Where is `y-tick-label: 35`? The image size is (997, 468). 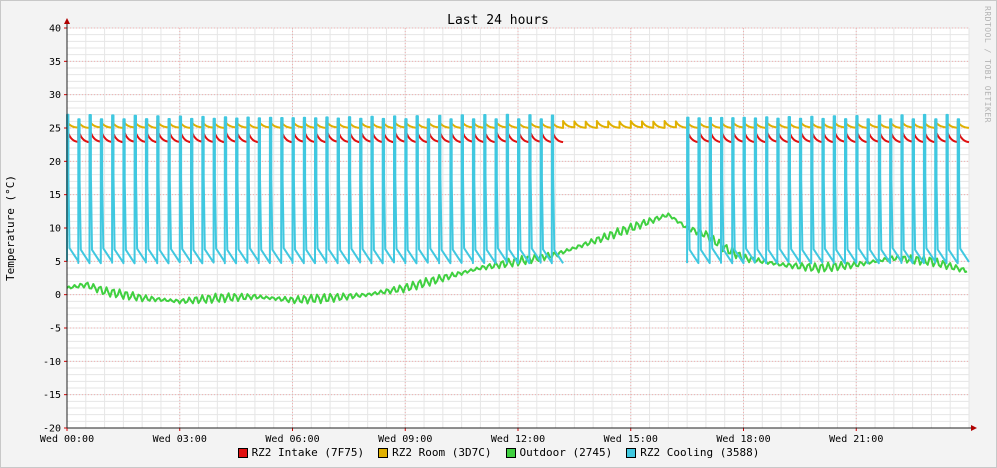 y-tick-label: 35 is located at coordinates (55, 62).